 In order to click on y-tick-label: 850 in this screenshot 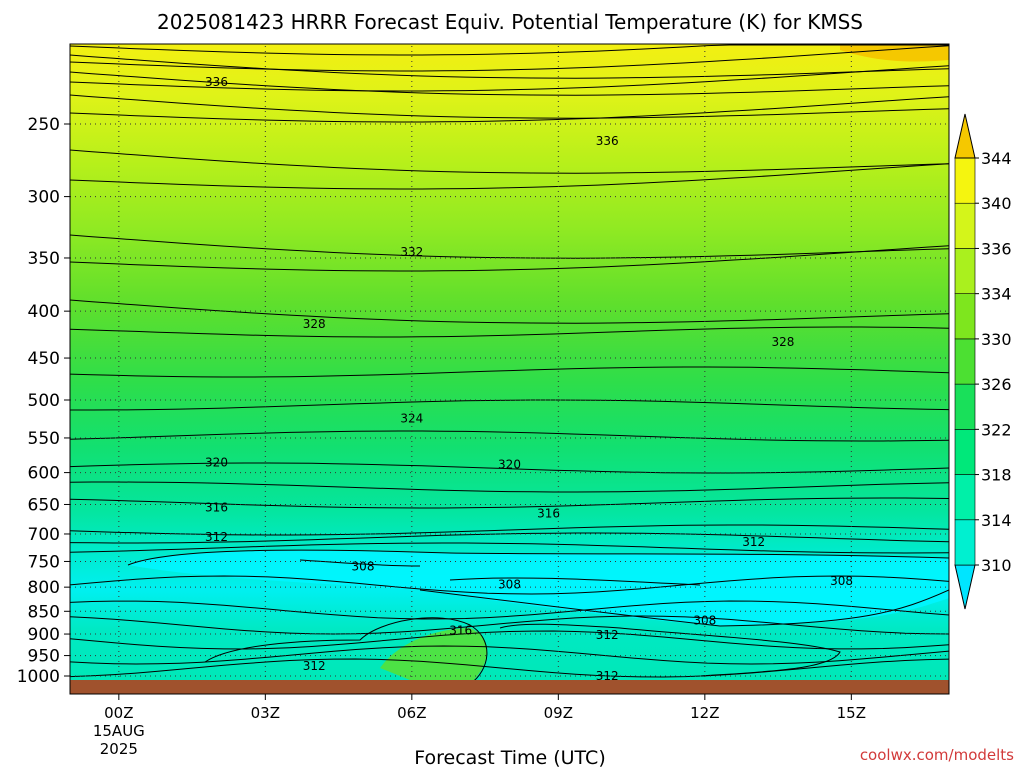, I will do `click(44, 612)`.